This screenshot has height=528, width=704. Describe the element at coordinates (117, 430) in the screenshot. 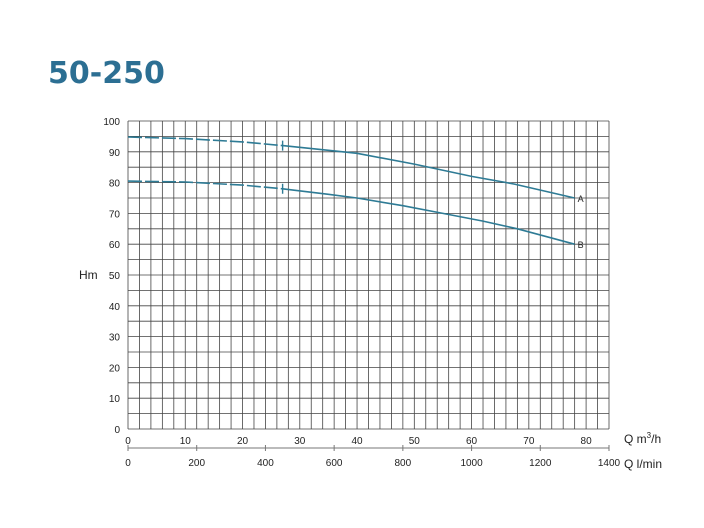

I see `y-tick-label: 0` at that location.